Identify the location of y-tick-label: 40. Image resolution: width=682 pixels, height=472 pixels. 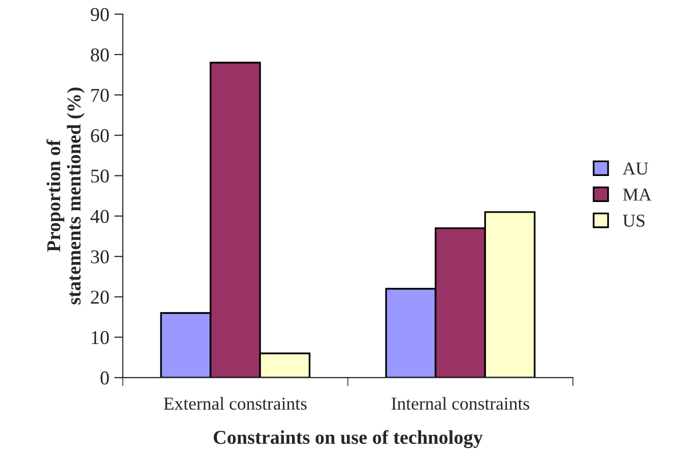
(99, 217).